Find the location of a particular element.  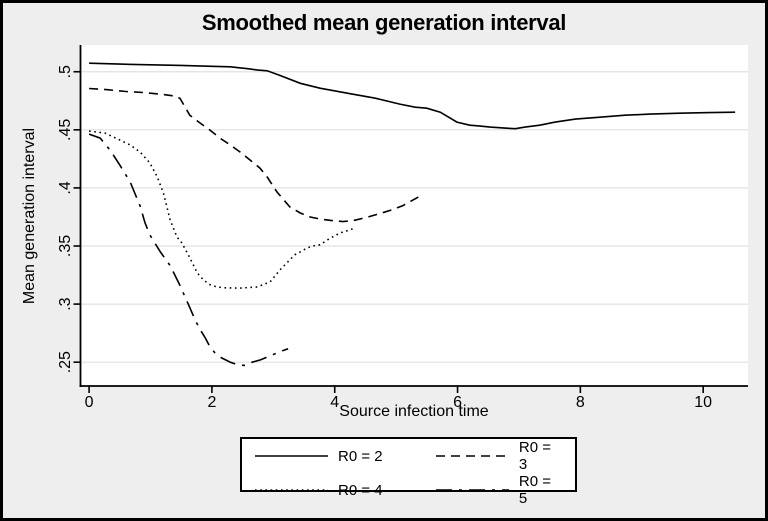

y-tick-label: .4 is located at coordinates (65, 187).